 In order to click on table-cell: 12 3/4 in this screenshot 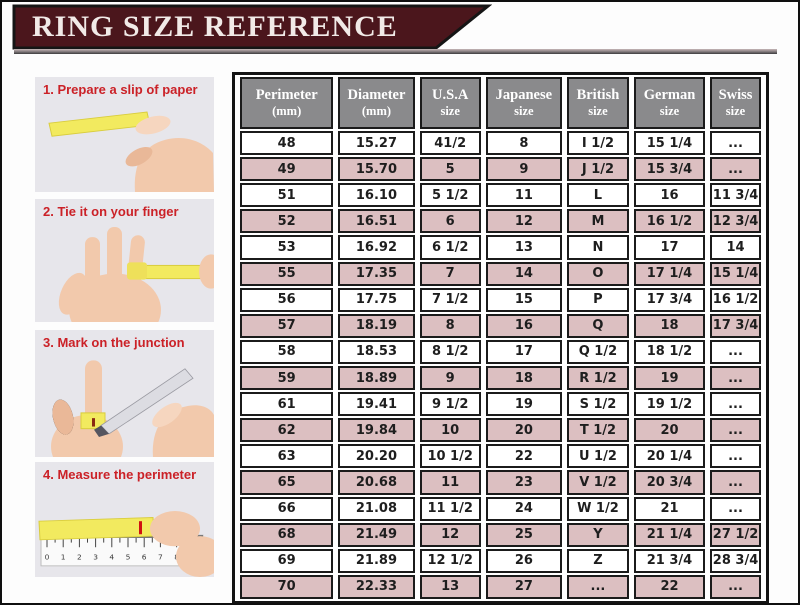, I will do `click(735, 221)`.